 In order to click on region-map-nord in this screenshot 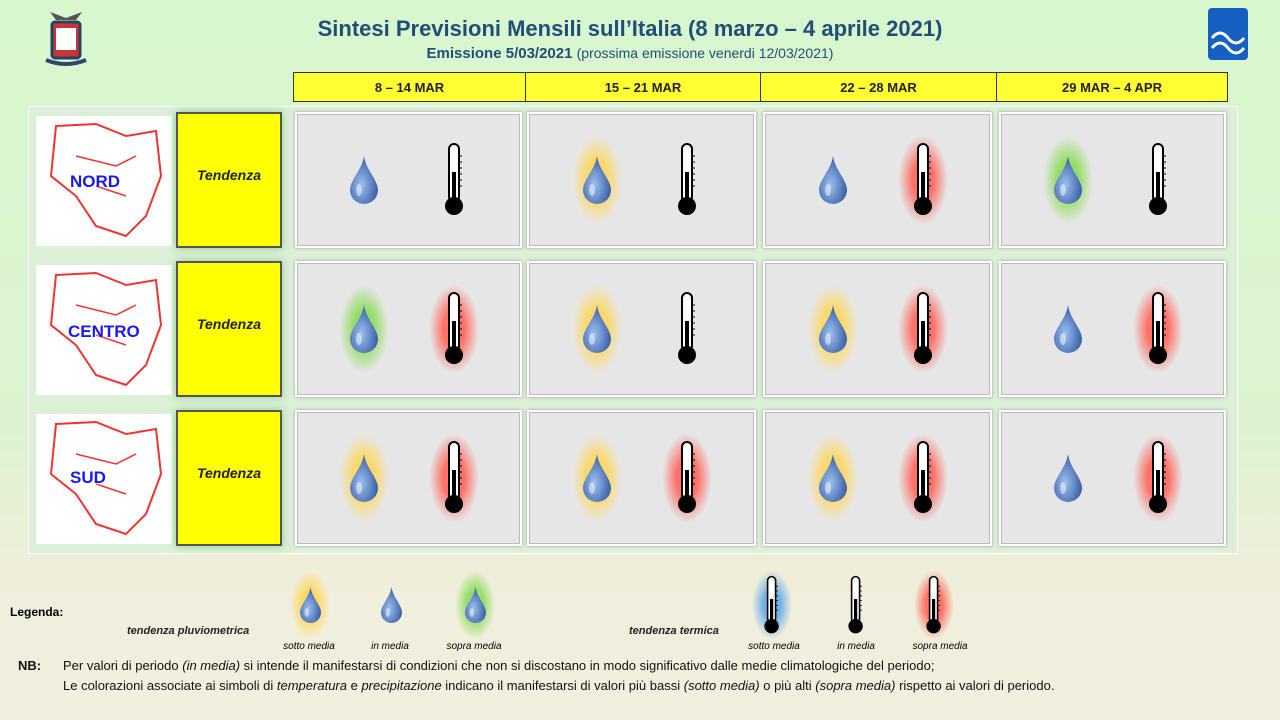, I will do `click(104, 181)`.